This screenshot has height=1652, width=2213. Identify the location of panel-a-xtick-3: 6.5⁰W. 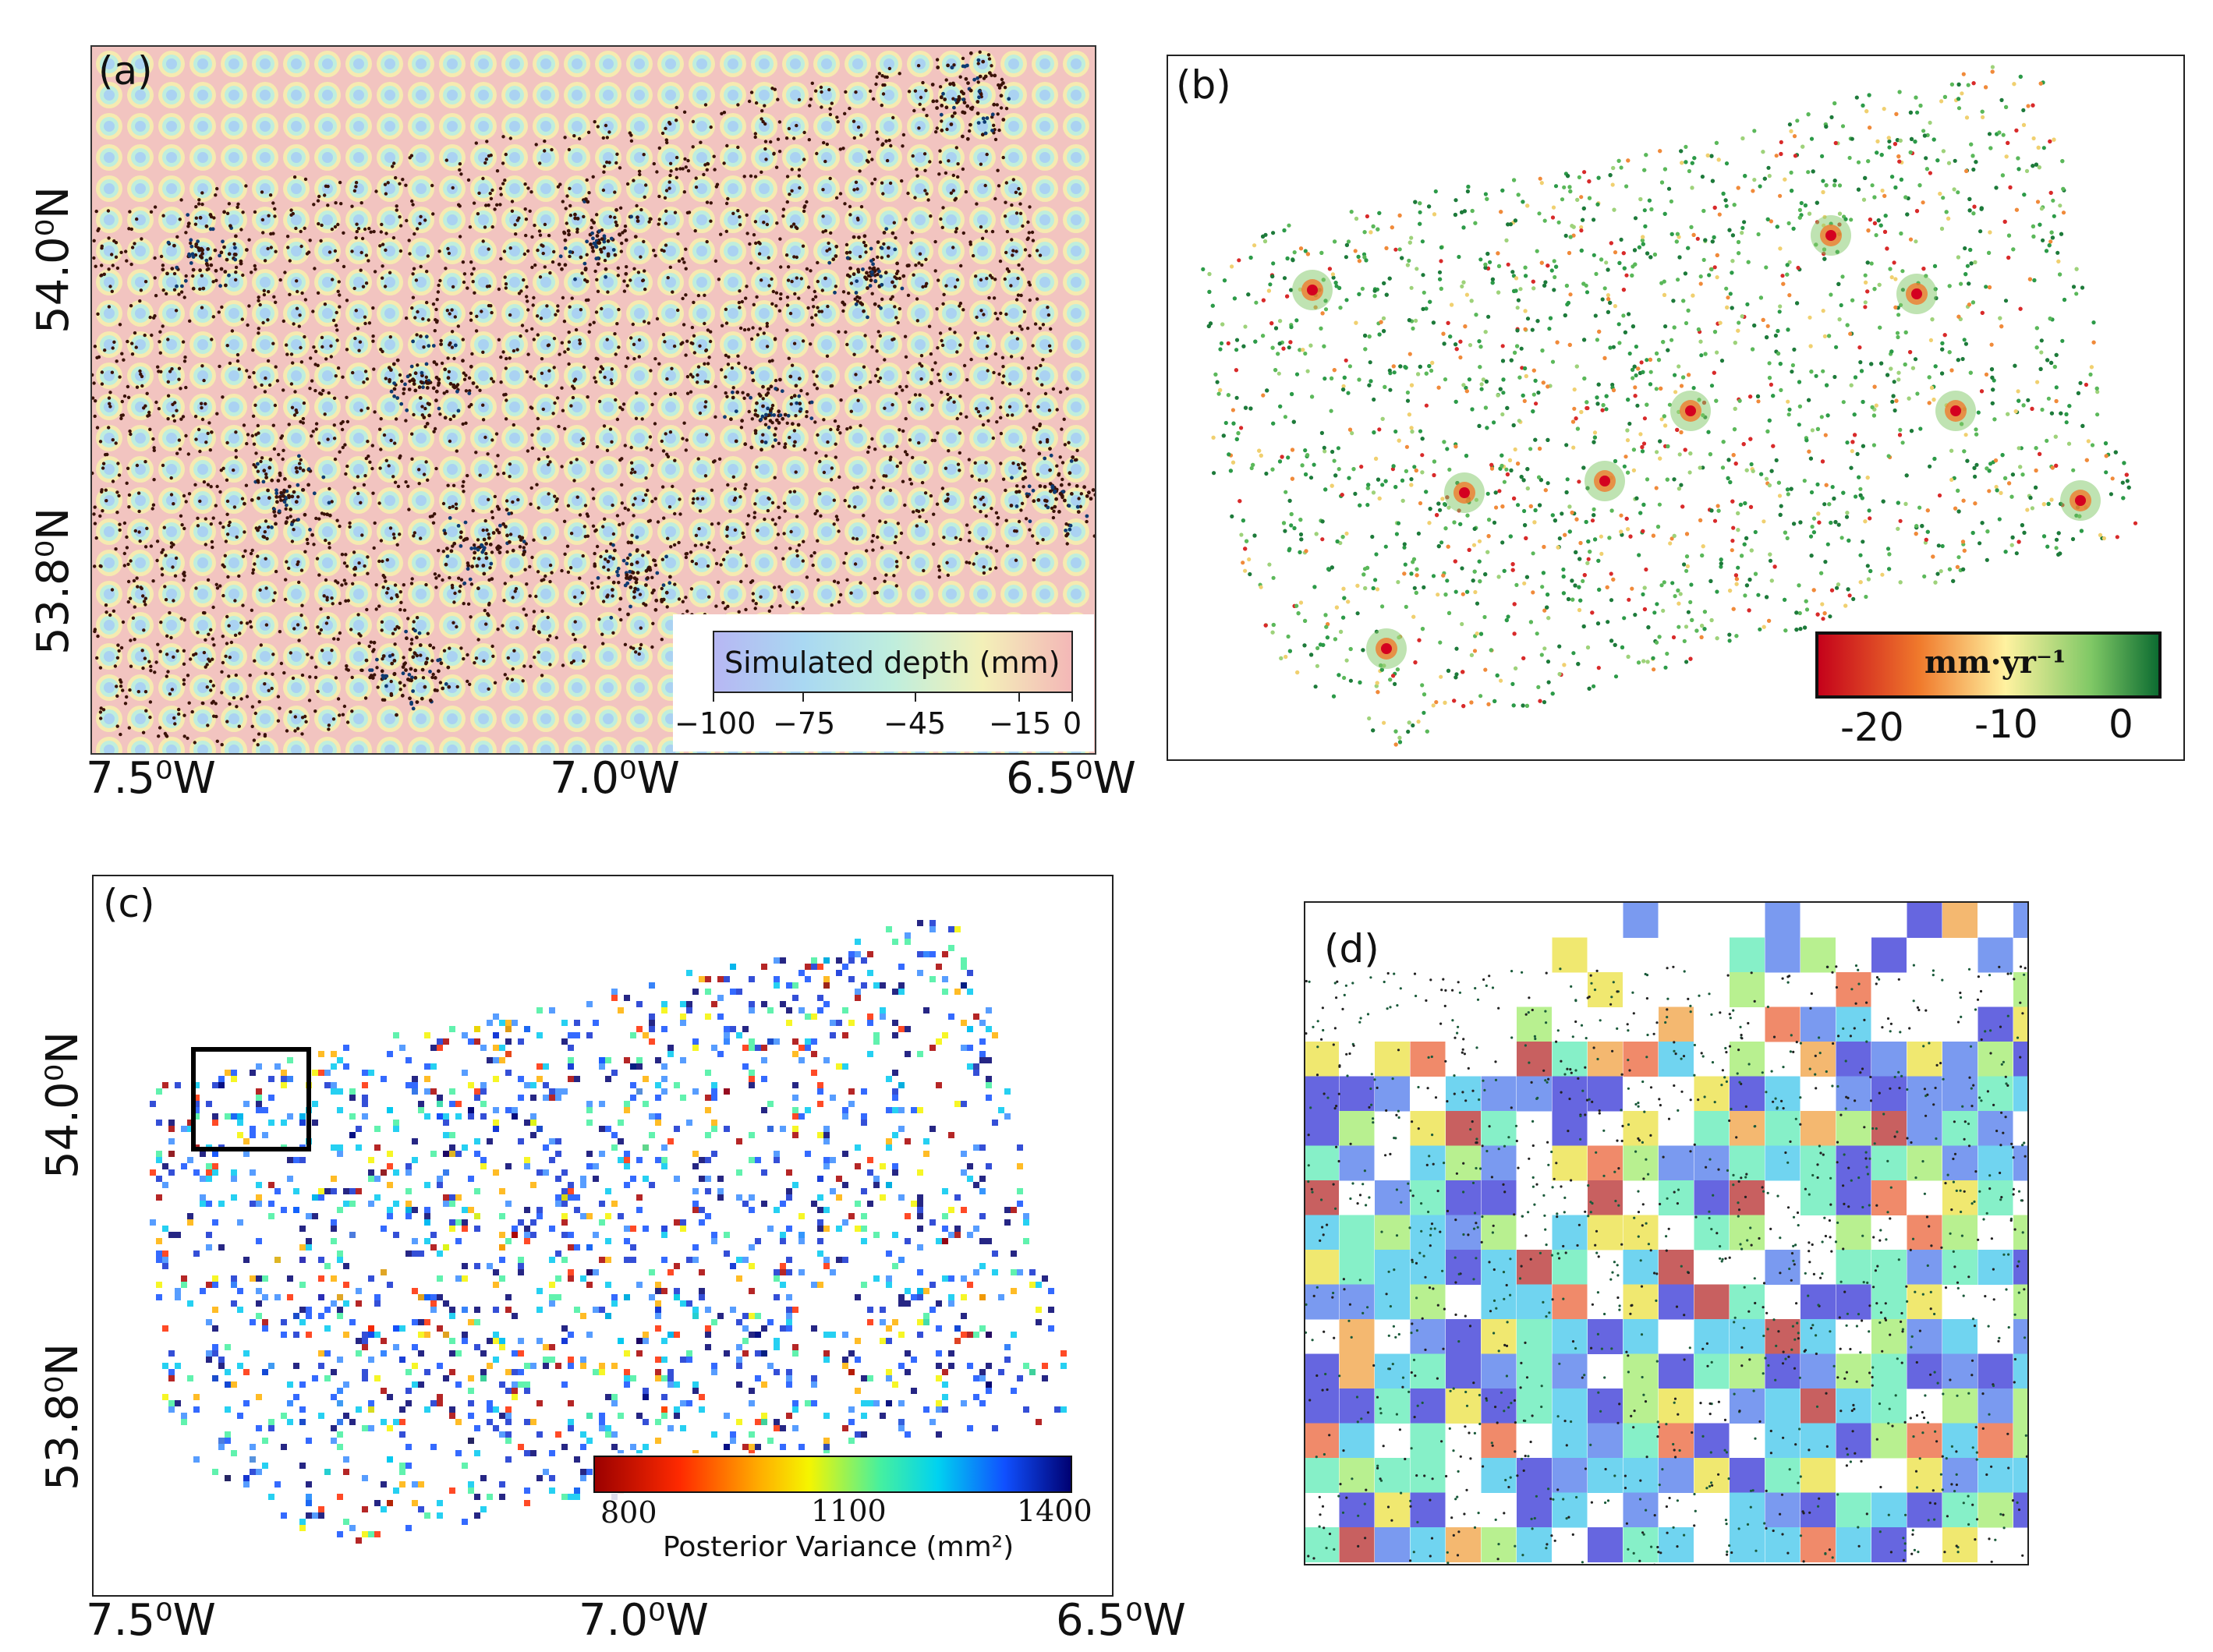
(1071, 778).